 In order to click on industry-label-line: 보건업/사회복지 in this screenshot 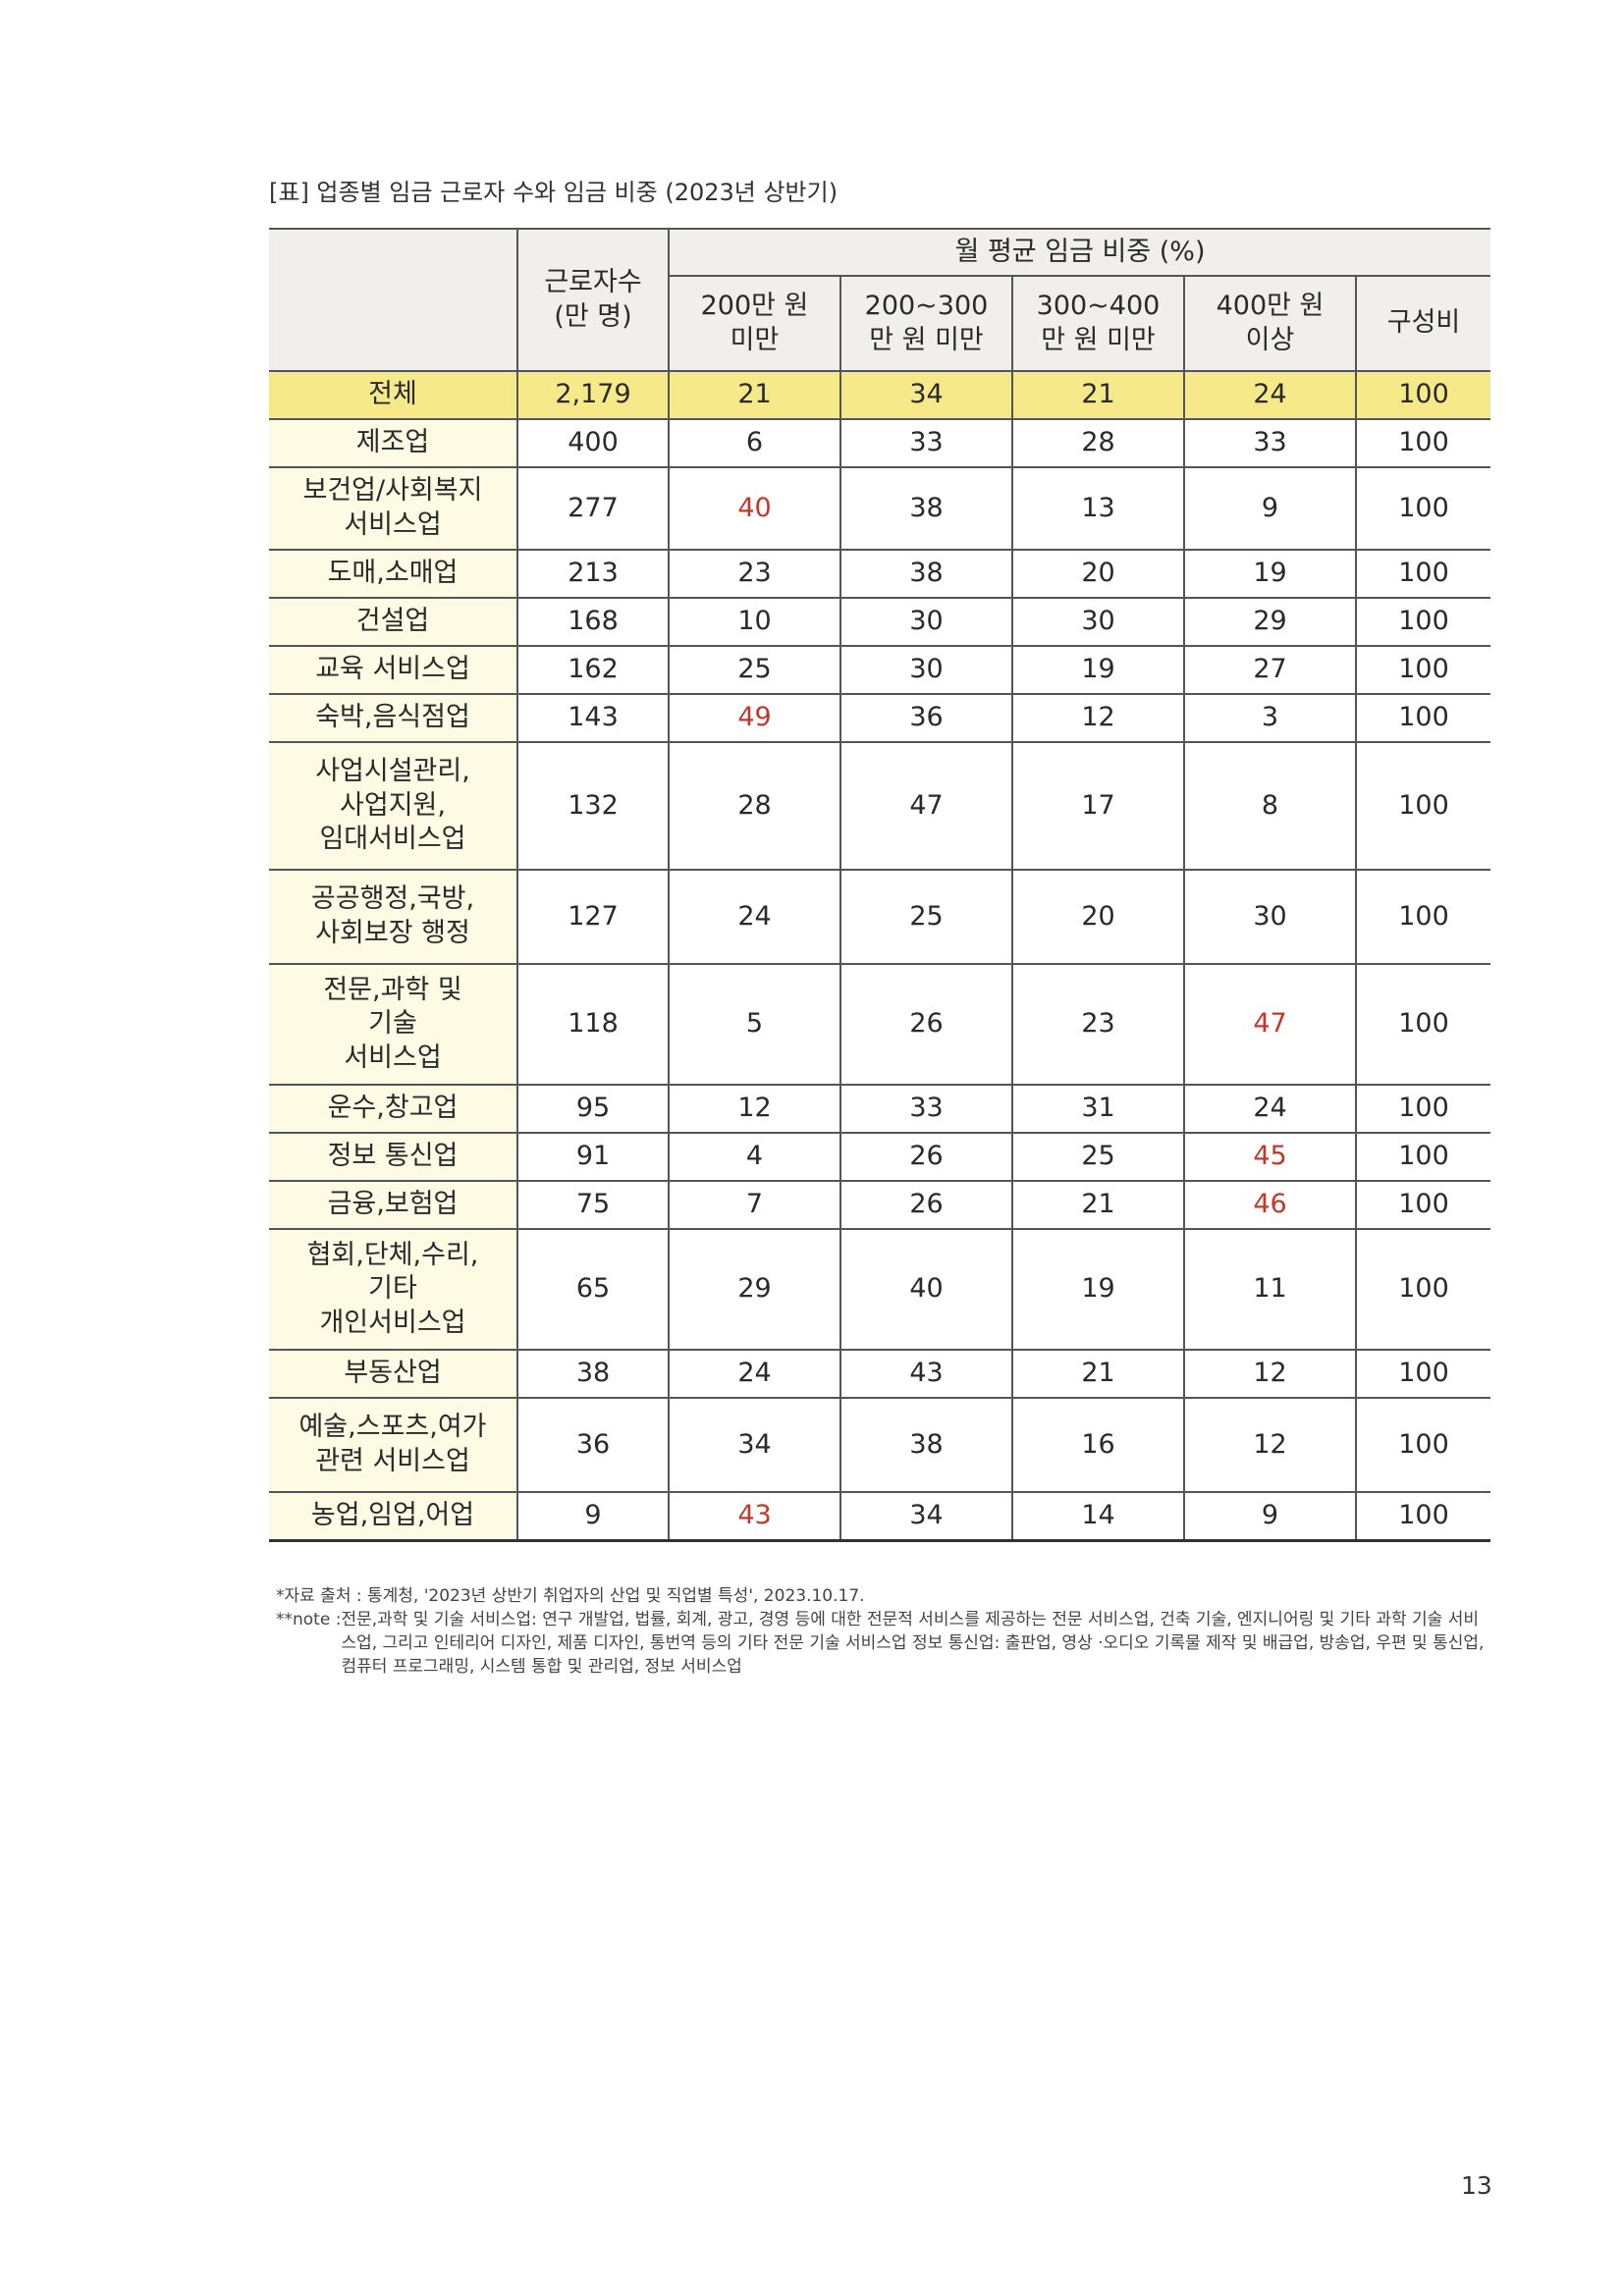, I will do `click(393, 491)`.